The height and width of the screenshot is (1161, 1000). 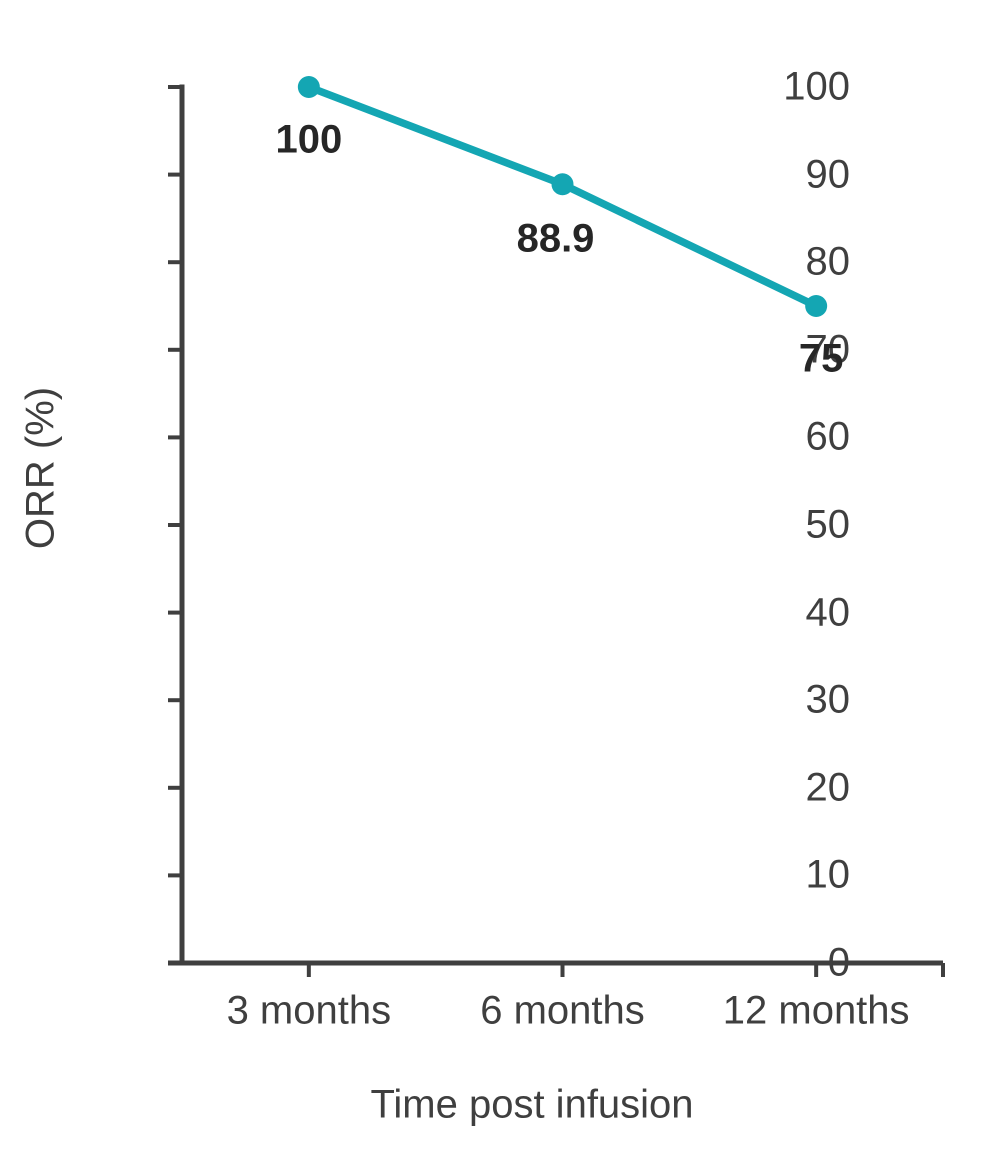 What do you see at coordinates (838, 962) in the screenshot?
I see `y-tick-label: 0` at bounding box center [838, 962].